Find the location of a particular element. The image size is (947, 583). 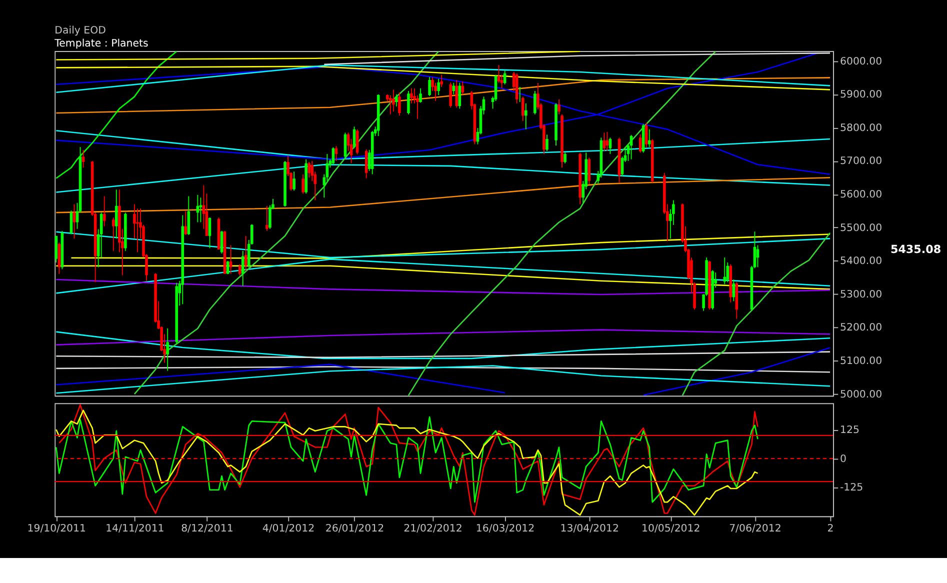

chart-title: Daily EOD is located at coordinates (80, 30).